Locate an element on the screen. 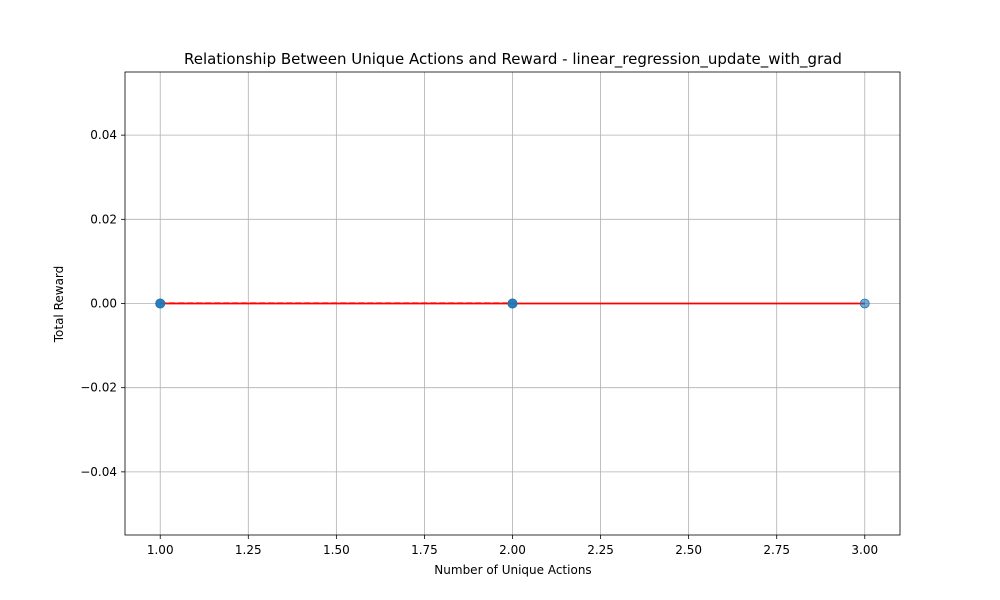  x-tick-label: 2.75 is located at coordinates (776, 550).